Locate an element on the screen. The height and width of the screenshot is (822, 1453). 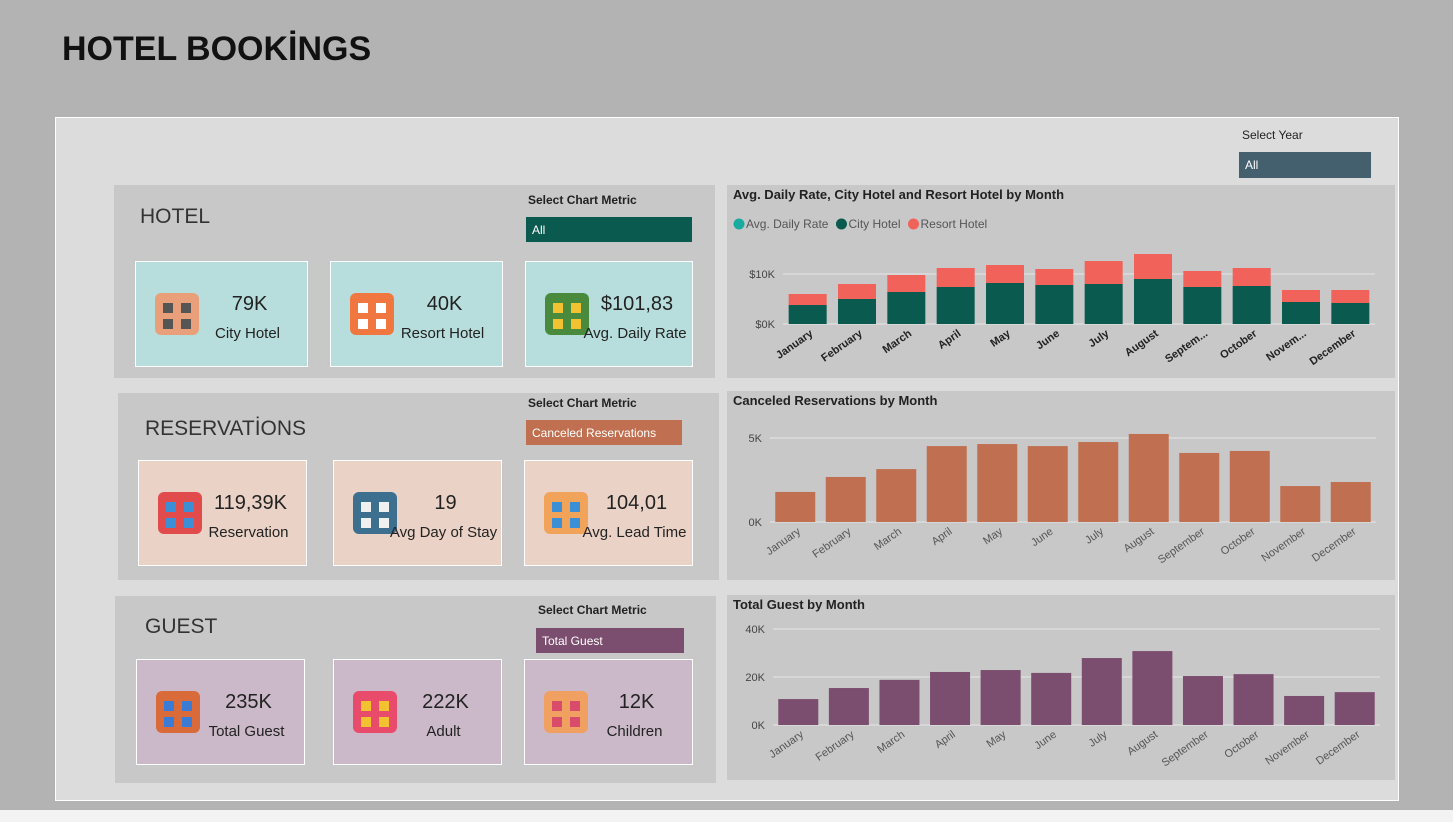
y-tick-label: $10K is located at coordinates (762, 275).